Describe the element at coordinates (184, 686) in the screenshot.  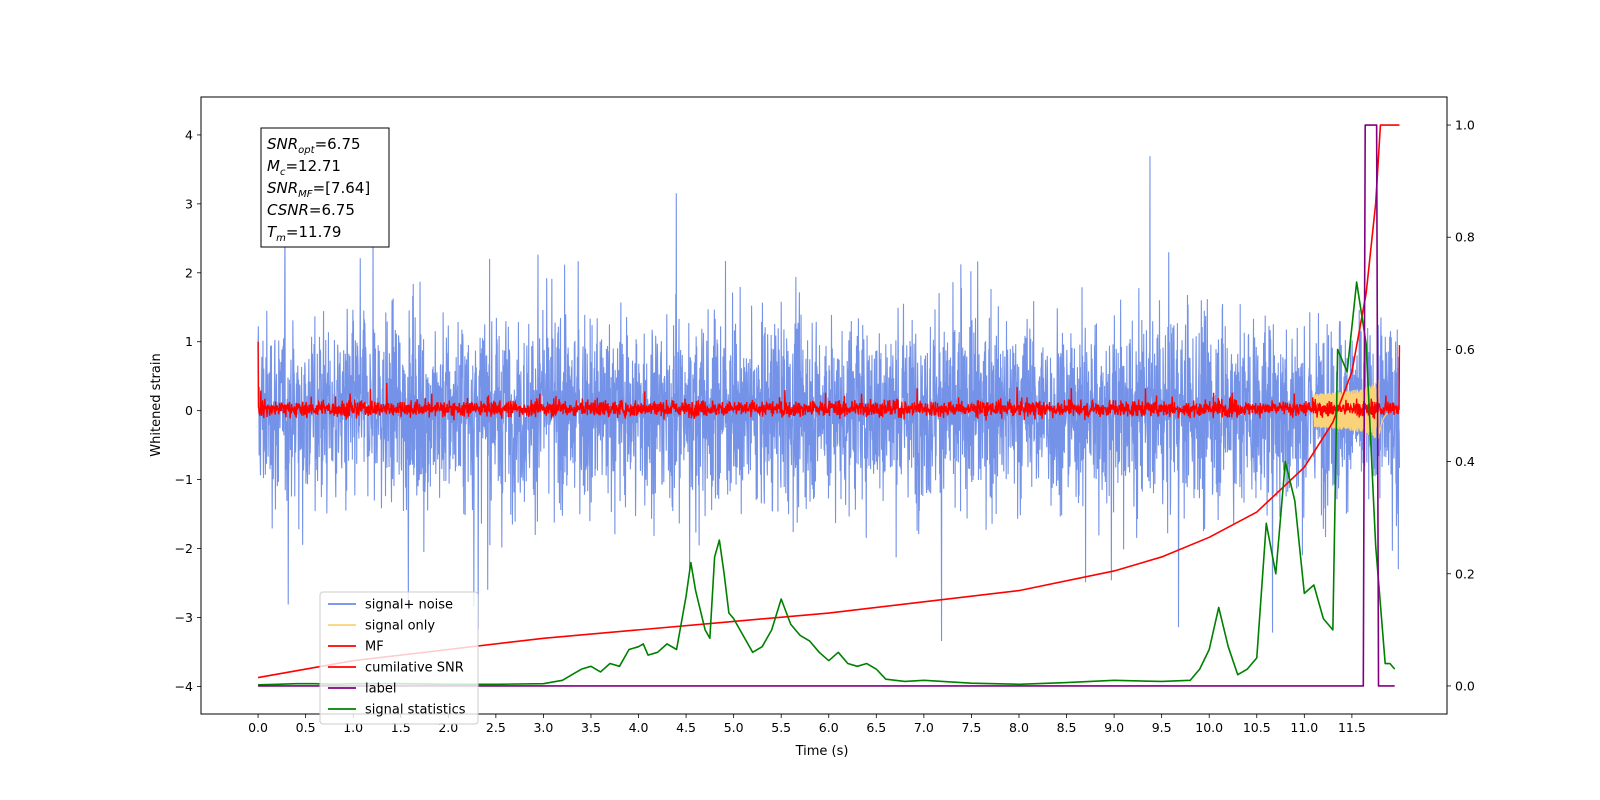
I see `y-tick-label: −4` at that location.